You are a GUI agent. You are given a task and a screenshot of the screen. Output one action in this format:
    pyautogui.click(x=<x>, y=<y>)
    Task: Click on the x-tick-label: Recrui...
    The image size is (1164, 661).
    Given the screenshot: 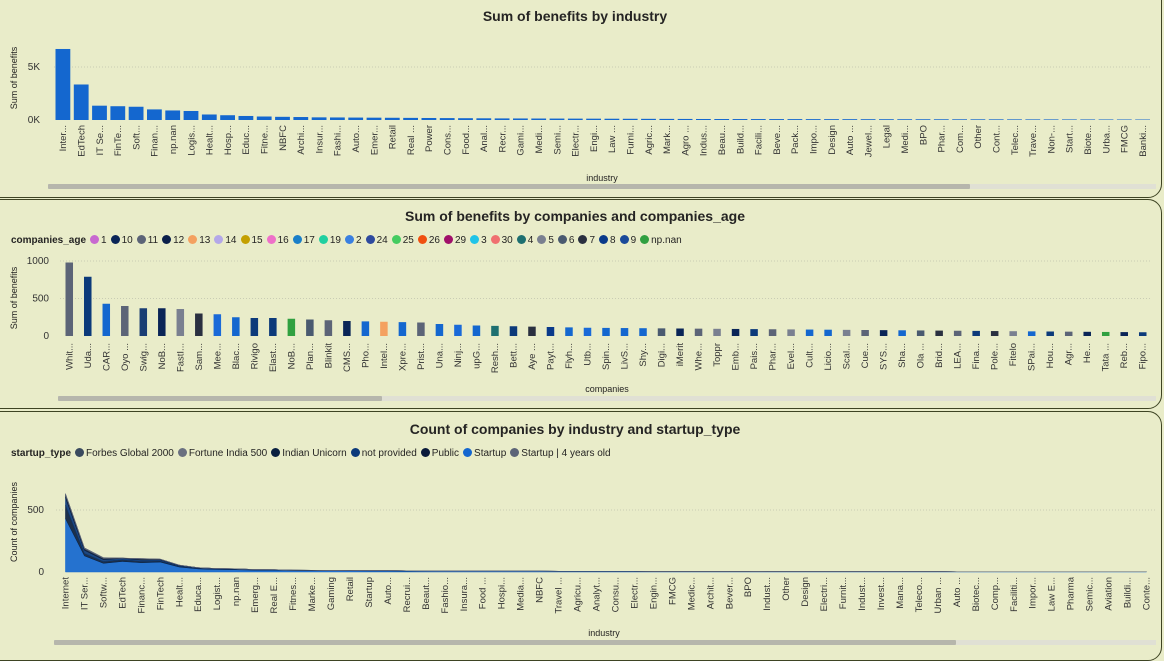 What is the action you would take?
    pyautogui.click(x=407, y=594)
    